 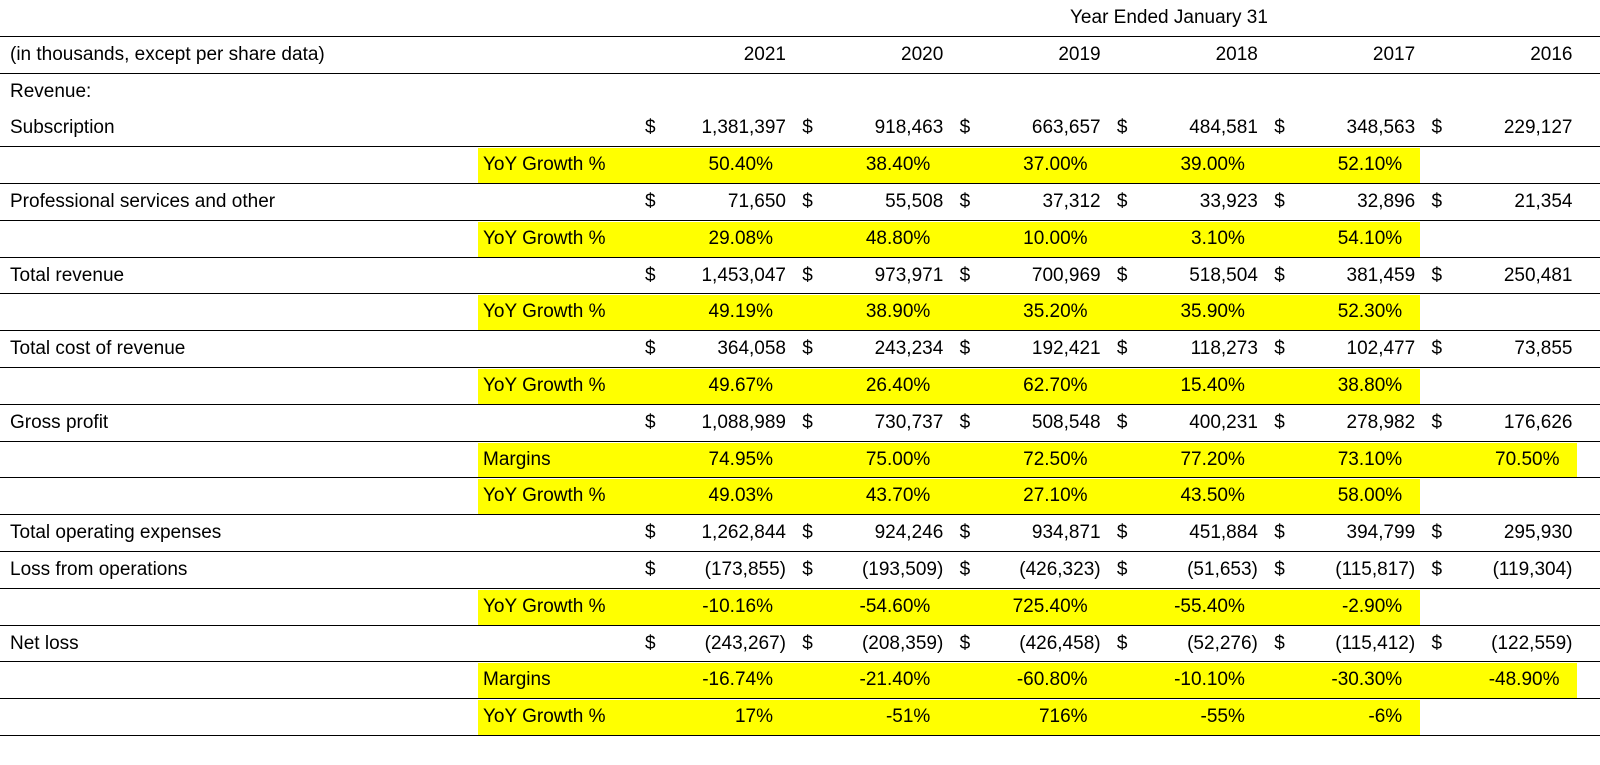 What do you see at coordinates (1055, 312) in the screenshot?
I see `percent-value: 35.20%` at bounding box center [1055, 312].